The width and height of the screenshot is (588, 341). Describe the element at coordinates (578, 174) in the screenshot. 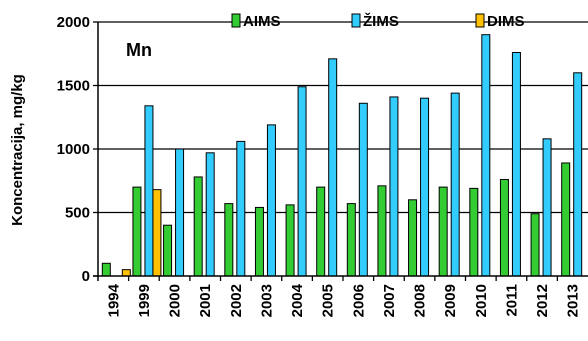

I see `bar-ims-2013` at that location.